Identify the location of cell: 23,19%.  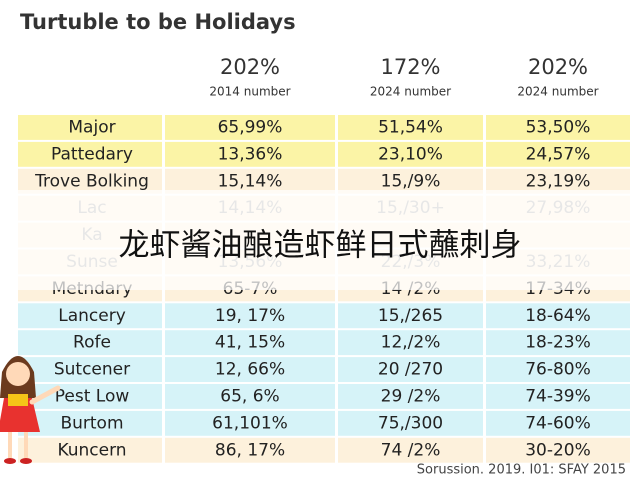
(558, 181).